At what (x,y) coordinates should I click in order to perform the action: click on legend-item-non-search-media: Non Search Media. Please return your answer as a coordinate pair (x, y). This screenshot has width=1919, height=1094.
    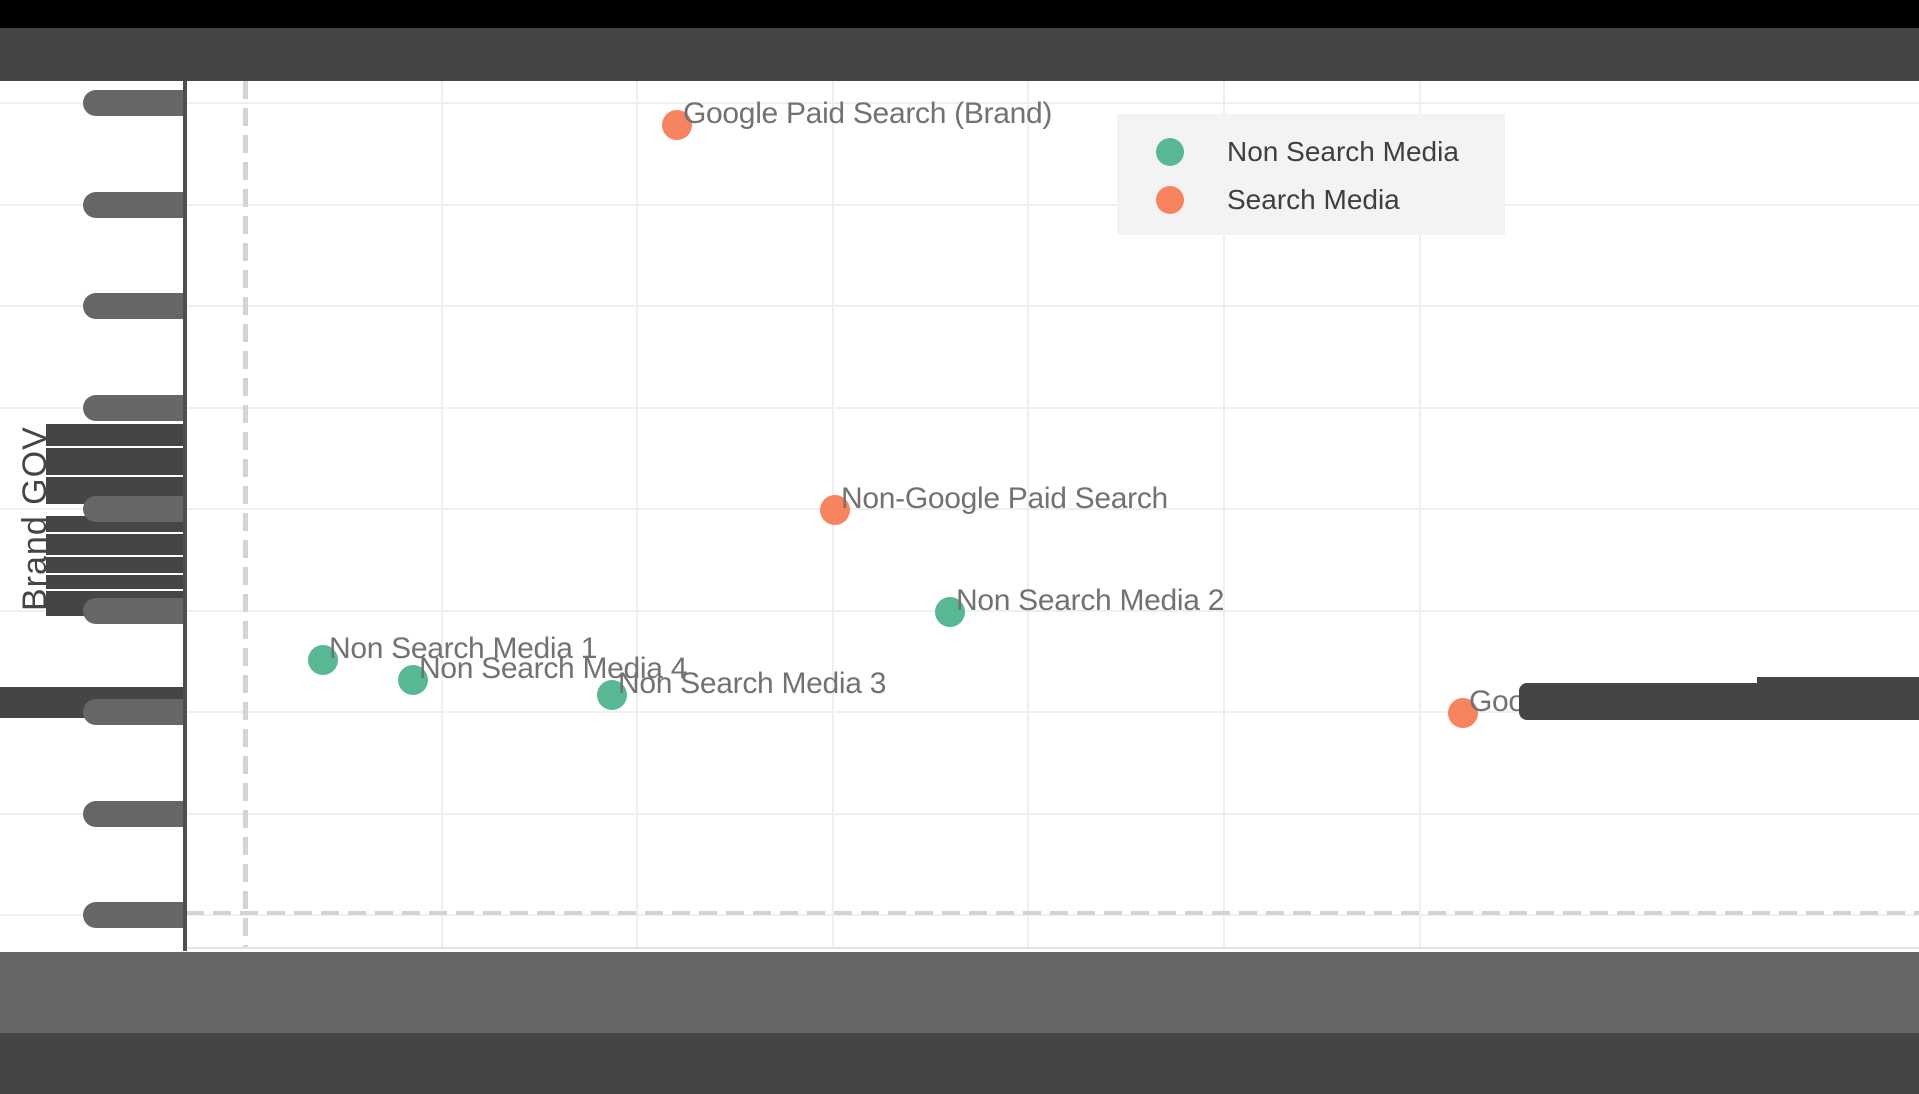
    Looking at the image, I should click on (1311, 152).